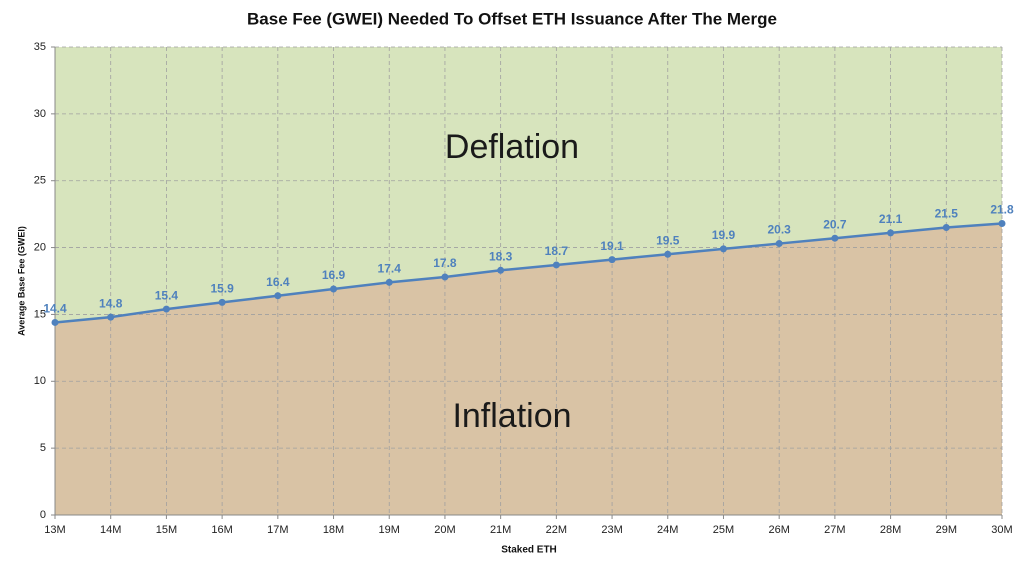 The image size is (1024, 570). I want to click on data-label: 21.1, so click(891, 219).